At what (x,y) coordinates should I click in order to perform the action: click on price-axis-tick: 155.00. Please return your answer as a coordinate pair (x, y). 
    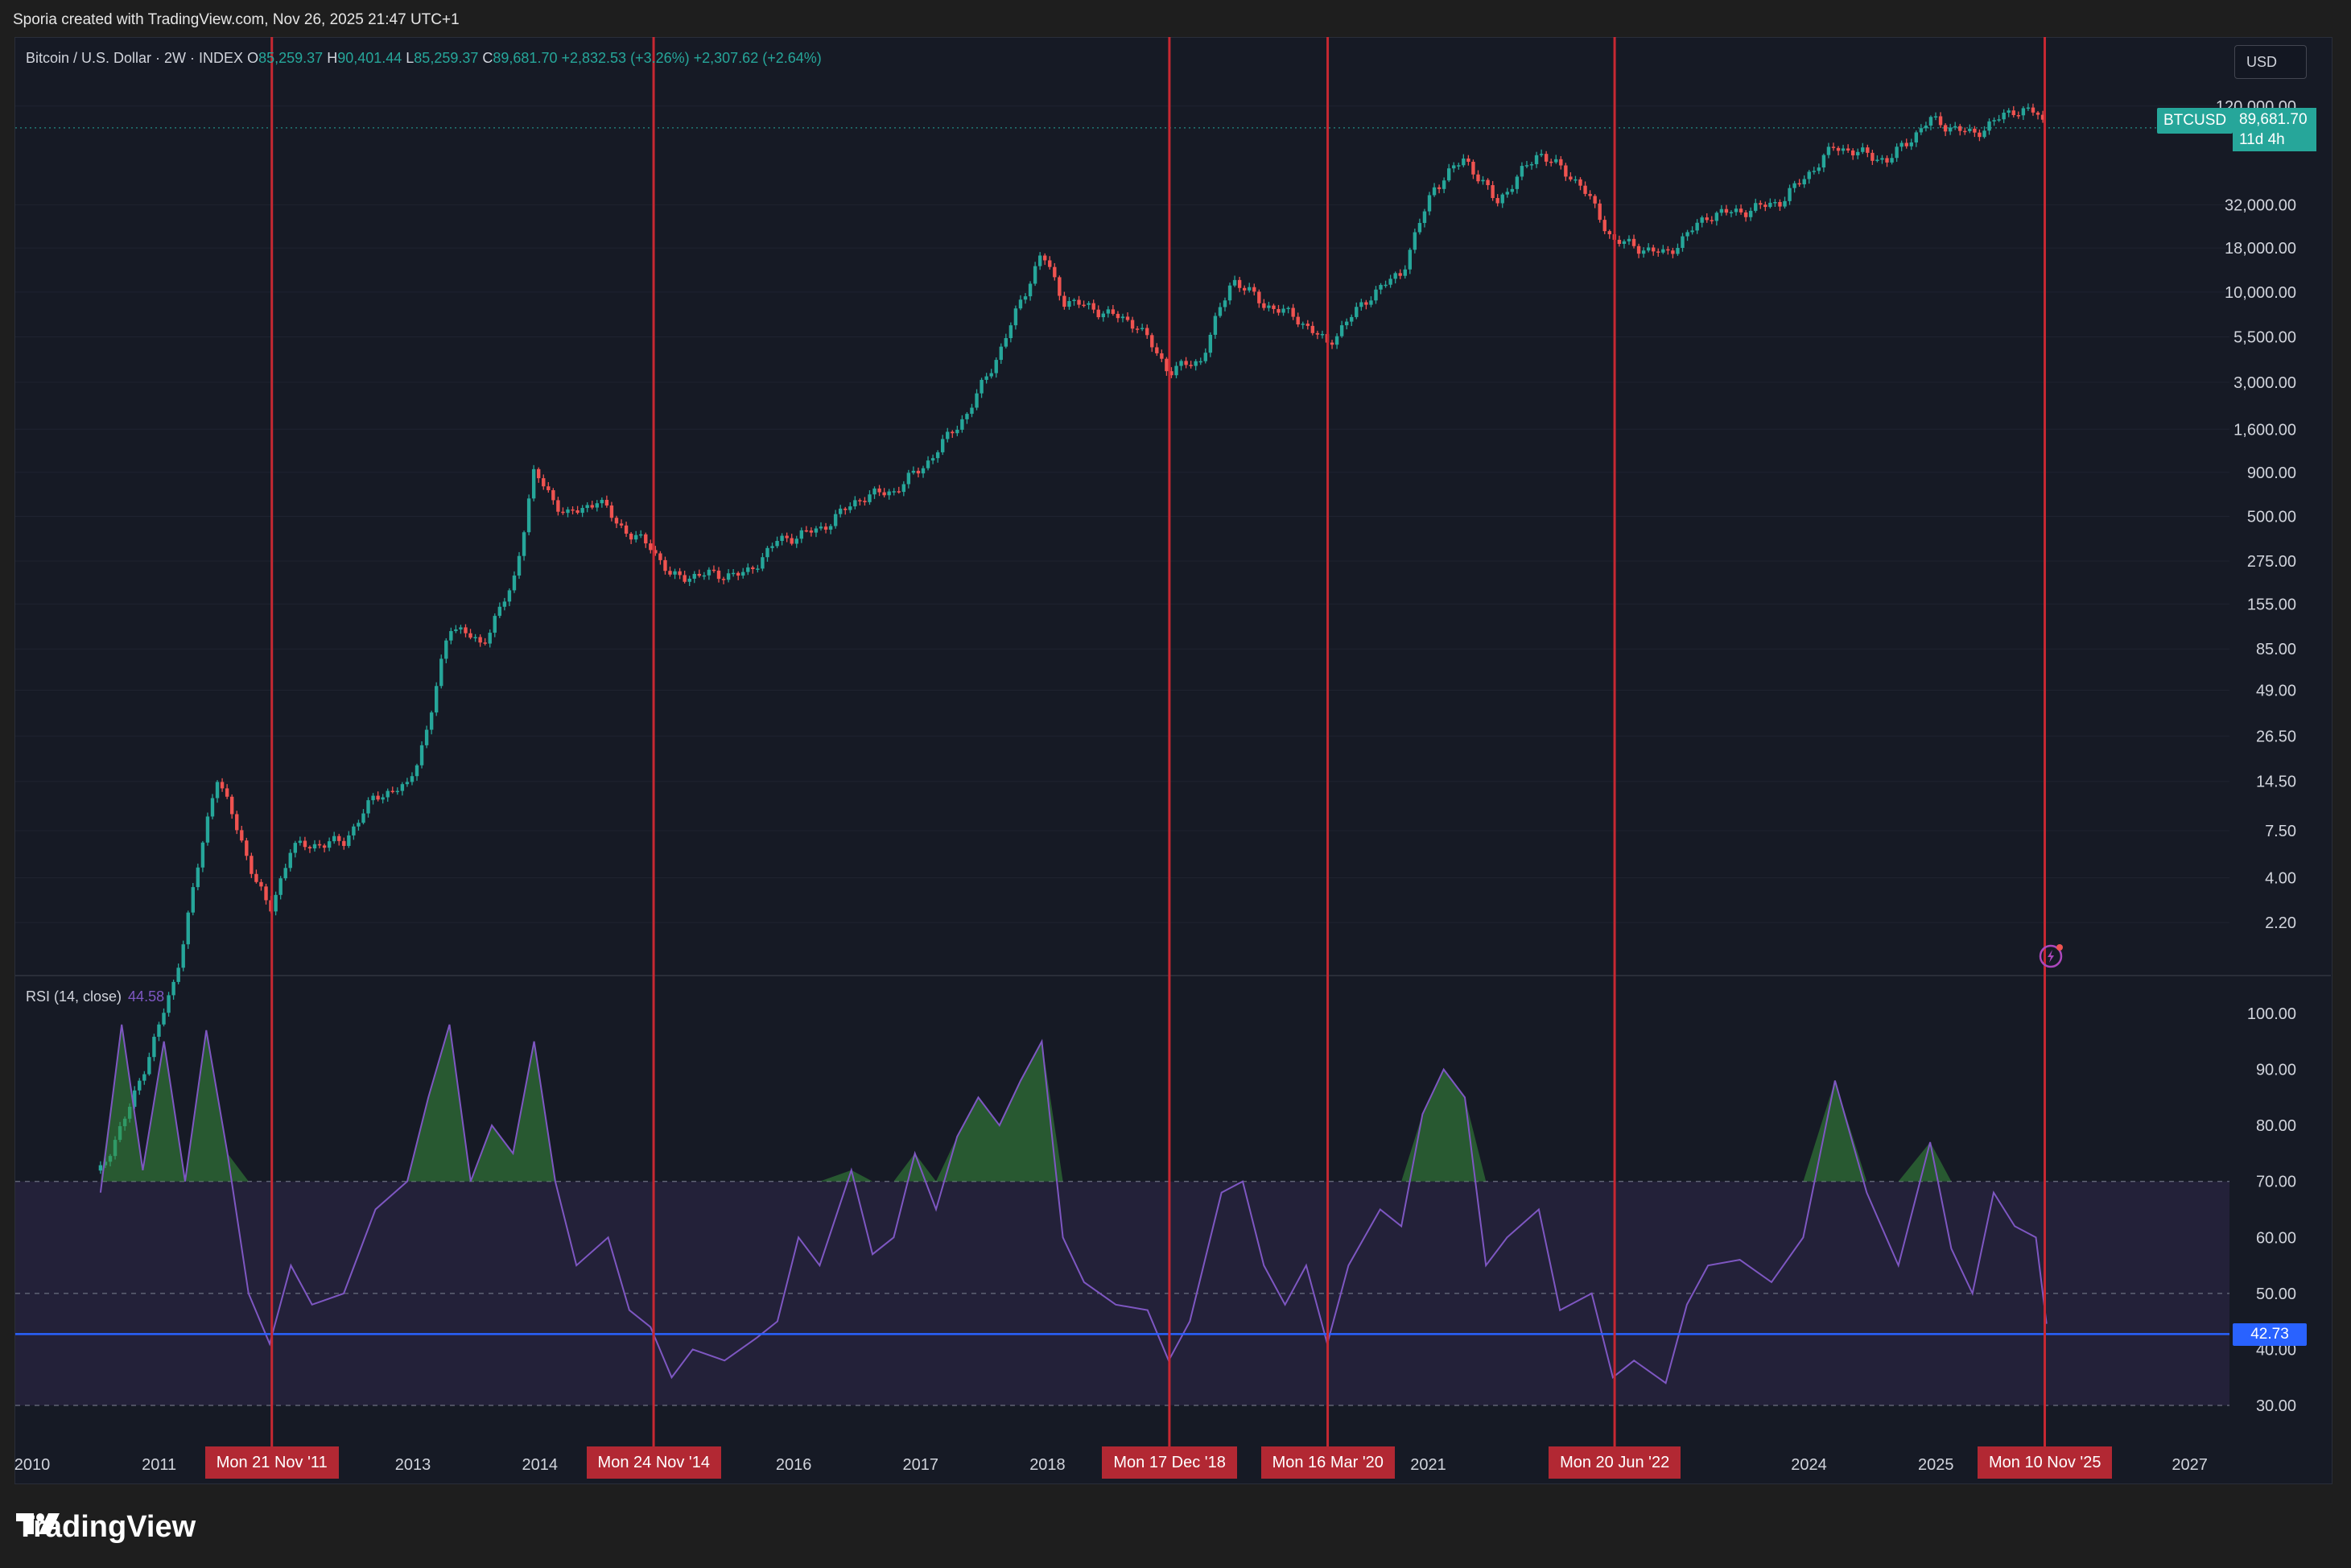
    Looking at the image, I should click on (2272, 604).